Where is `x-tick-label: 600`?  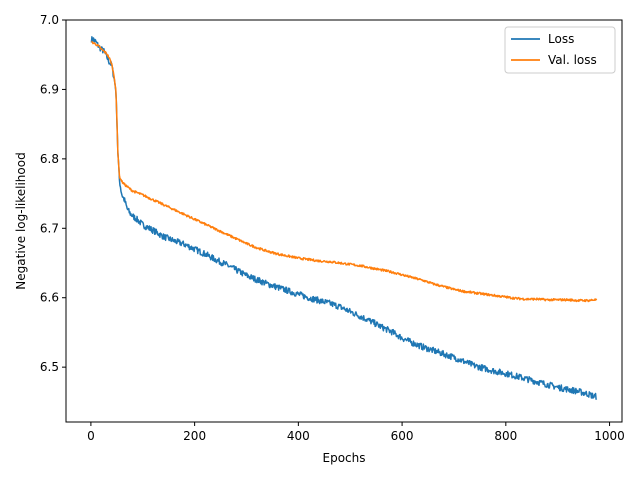
x-tick-label: 600 is located at coordinates (402, 436).